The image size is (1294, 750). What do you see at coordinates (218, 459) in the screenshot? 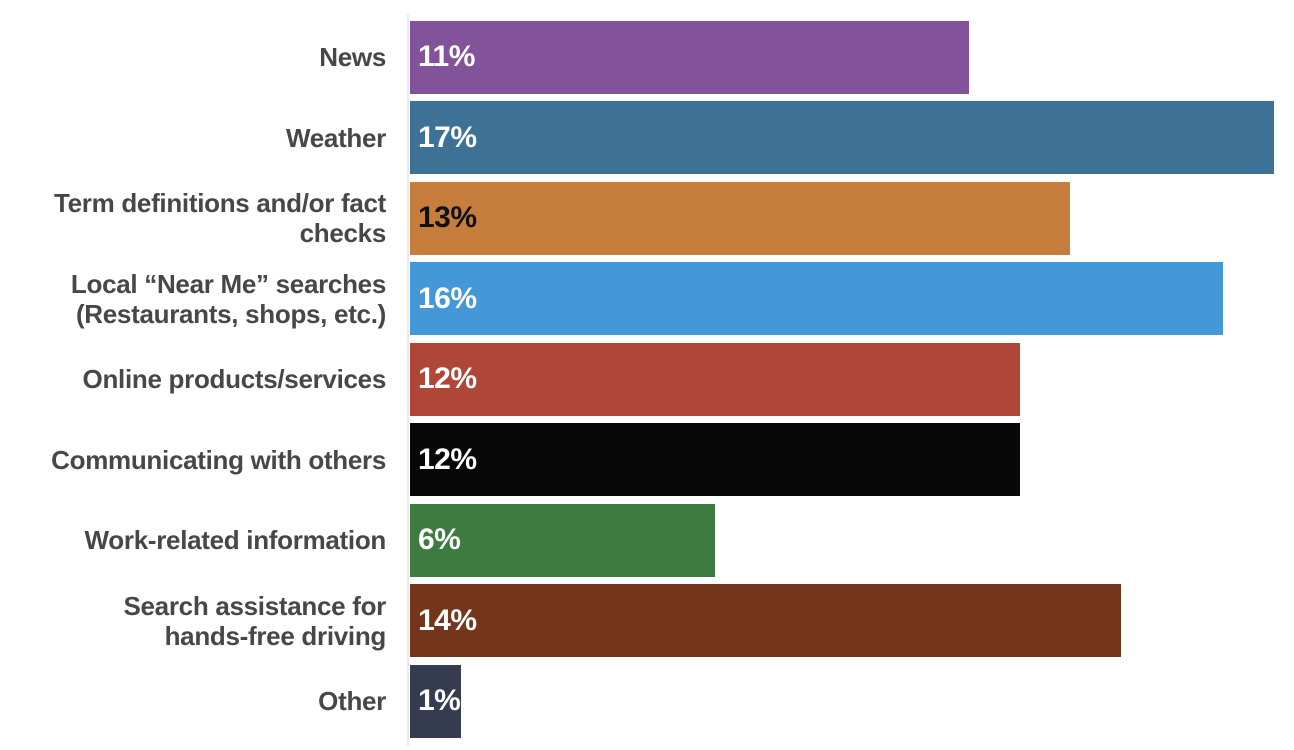
I see `category-label-line: Communicating with others` at bounding box center [218, 459].